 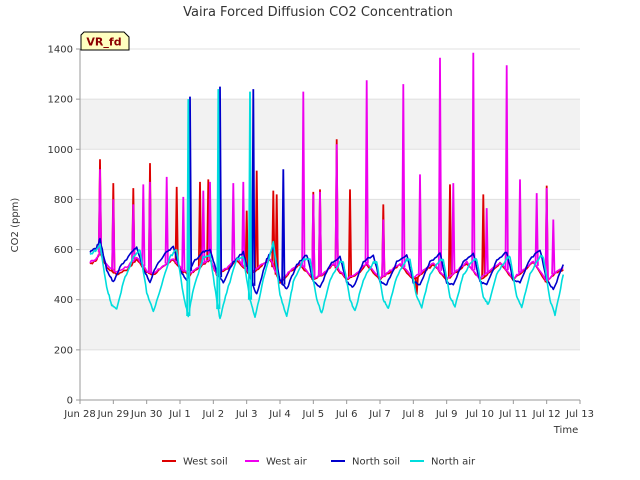 I want to click on legend-item: North soil, so click(x=365, y=462).